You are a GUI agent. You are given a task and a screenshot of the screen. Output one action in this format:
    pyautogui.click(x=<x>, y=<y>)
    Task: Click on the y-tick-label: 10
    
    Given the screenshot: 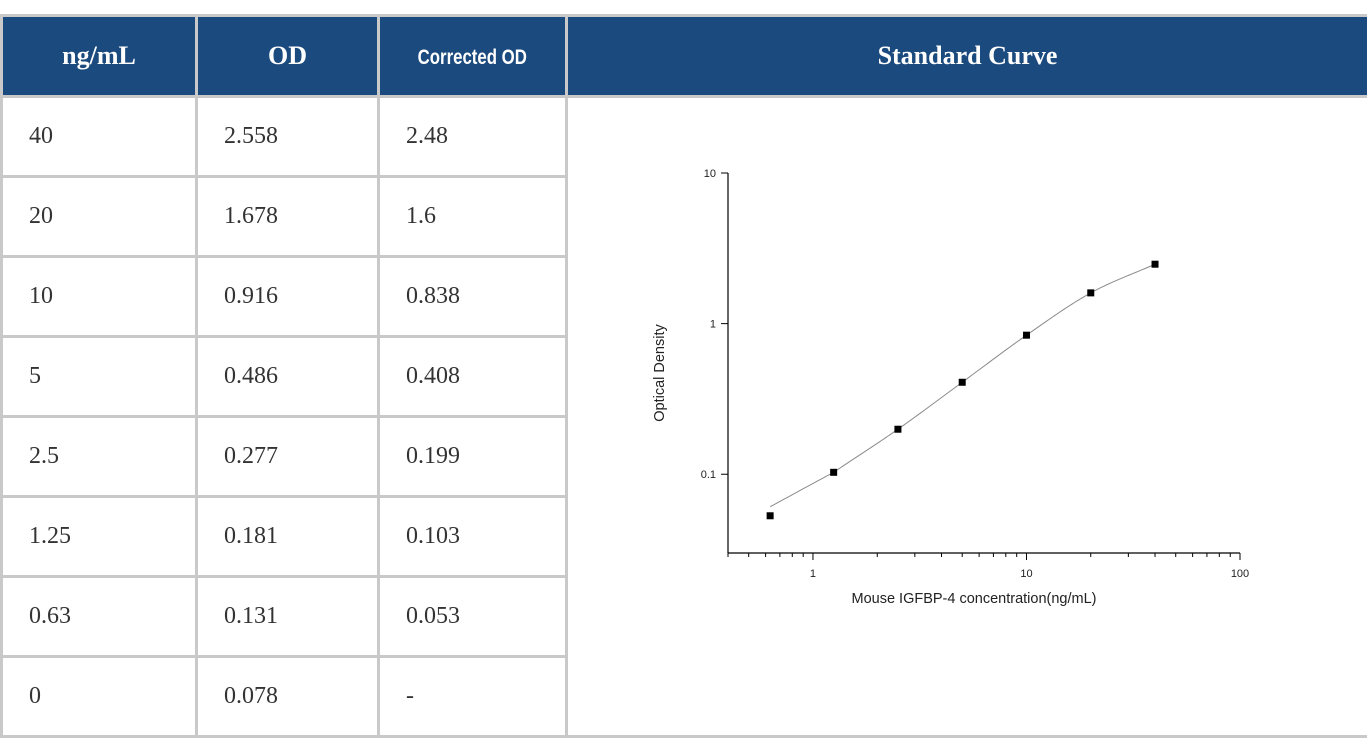 What is the action you would take?
    pyautogui.click(x=710, y=174)
    